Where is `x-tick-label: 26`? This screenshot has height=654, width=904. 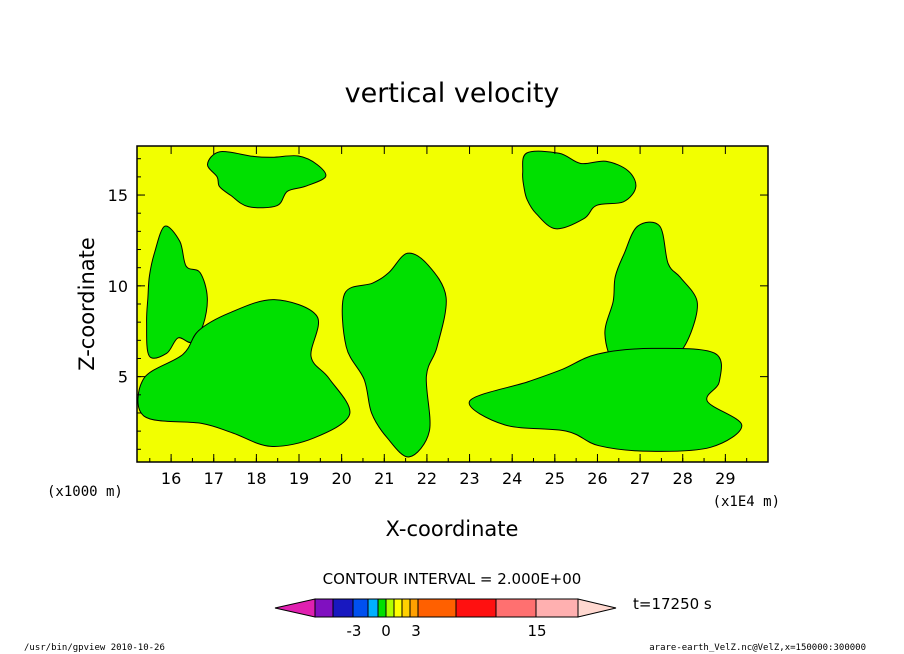
x-tick-label: 26 is located at coordinates (597, 478).